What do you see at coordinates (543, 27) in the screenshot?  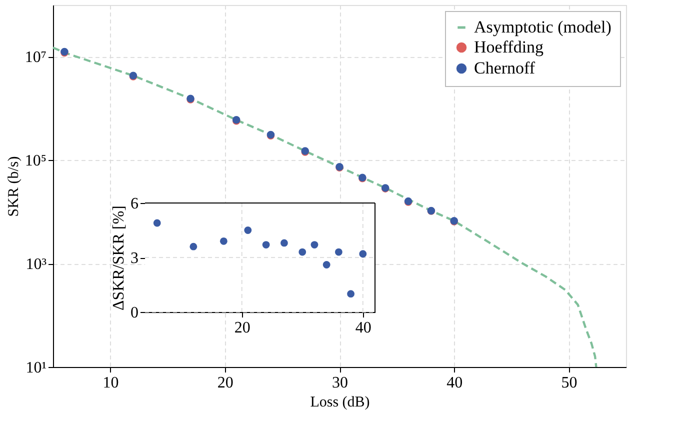 I see `legend-label: Asymptotic (model)` at bounding box center [543, 27].